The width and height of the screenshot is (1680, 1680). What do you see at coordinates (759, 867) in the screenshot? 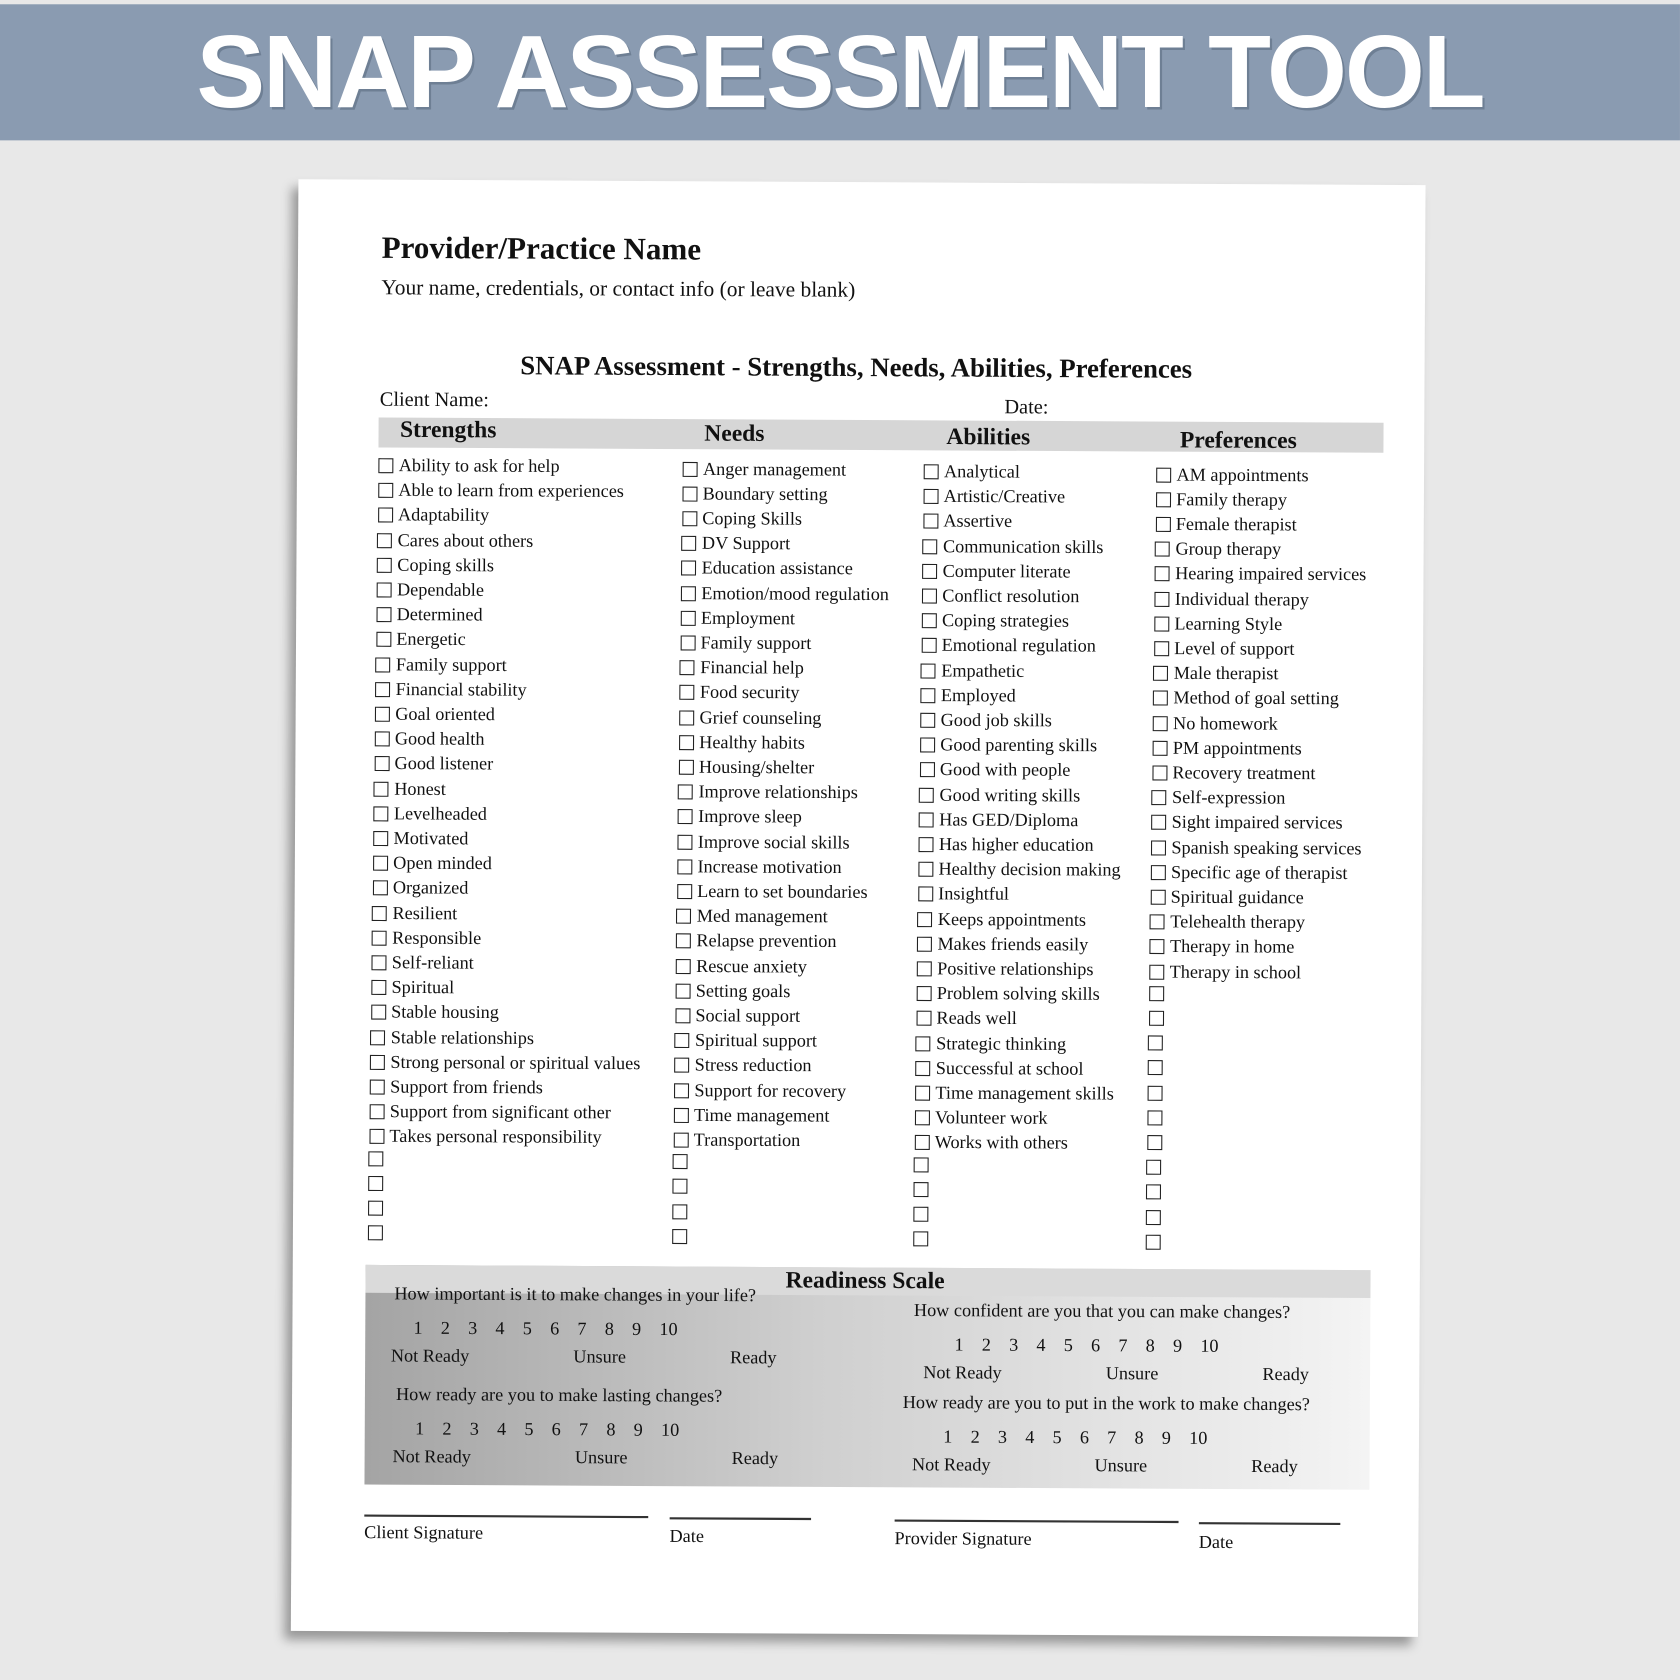
I see `checklist-item: Increase motivation` at bounding box center [759, 867].